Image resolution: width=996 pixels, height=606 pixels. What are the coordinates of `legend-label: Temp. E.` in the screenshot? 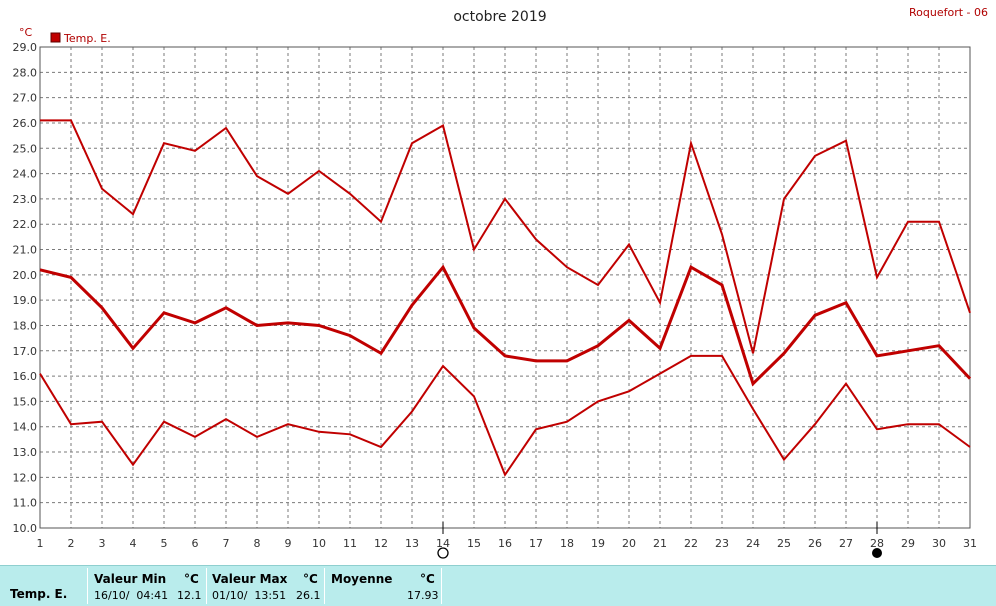 It's located at (87, 38).